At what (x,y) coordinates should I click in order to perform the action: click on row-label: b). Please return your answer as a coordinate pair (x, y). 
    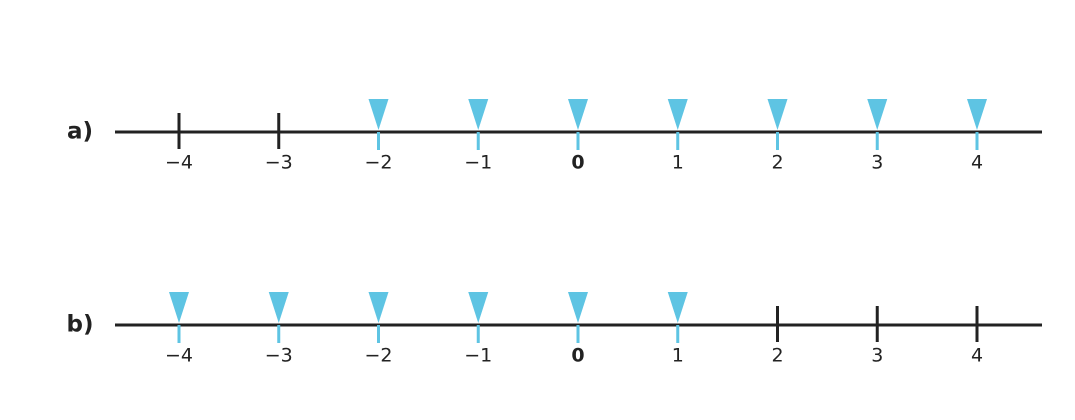
    Looking at the image, I should click on (80, 325).